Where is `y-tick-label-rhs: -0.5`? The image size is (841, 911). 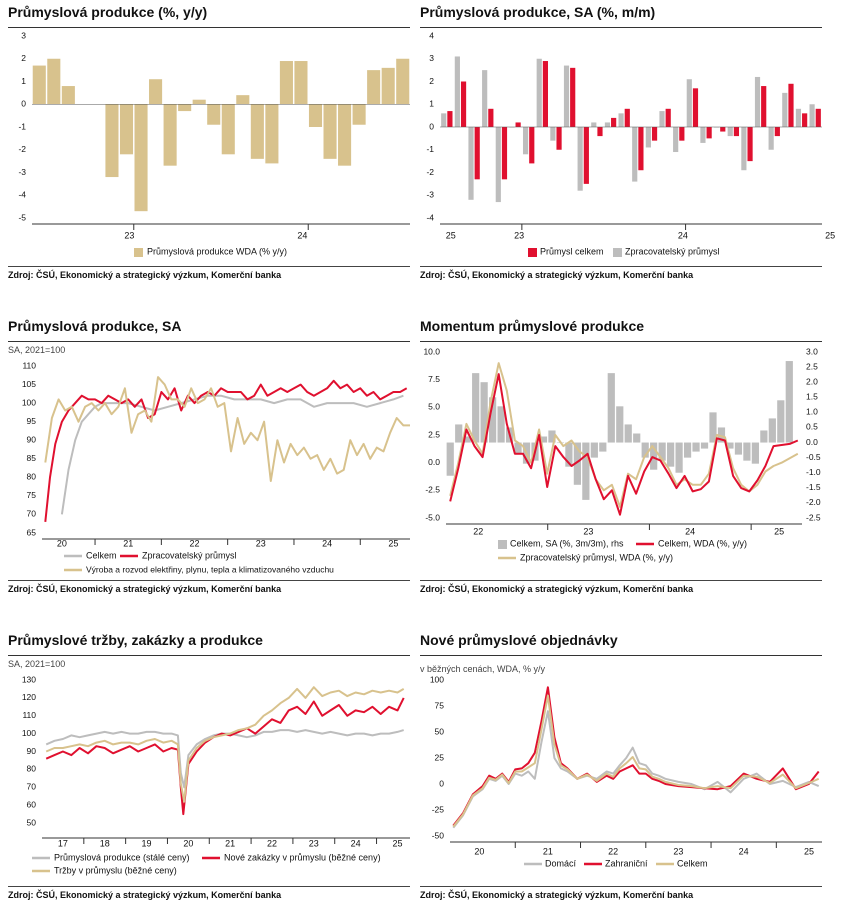 y-tick-label-rhs: -0.5 is located at coordinates (813, 457).